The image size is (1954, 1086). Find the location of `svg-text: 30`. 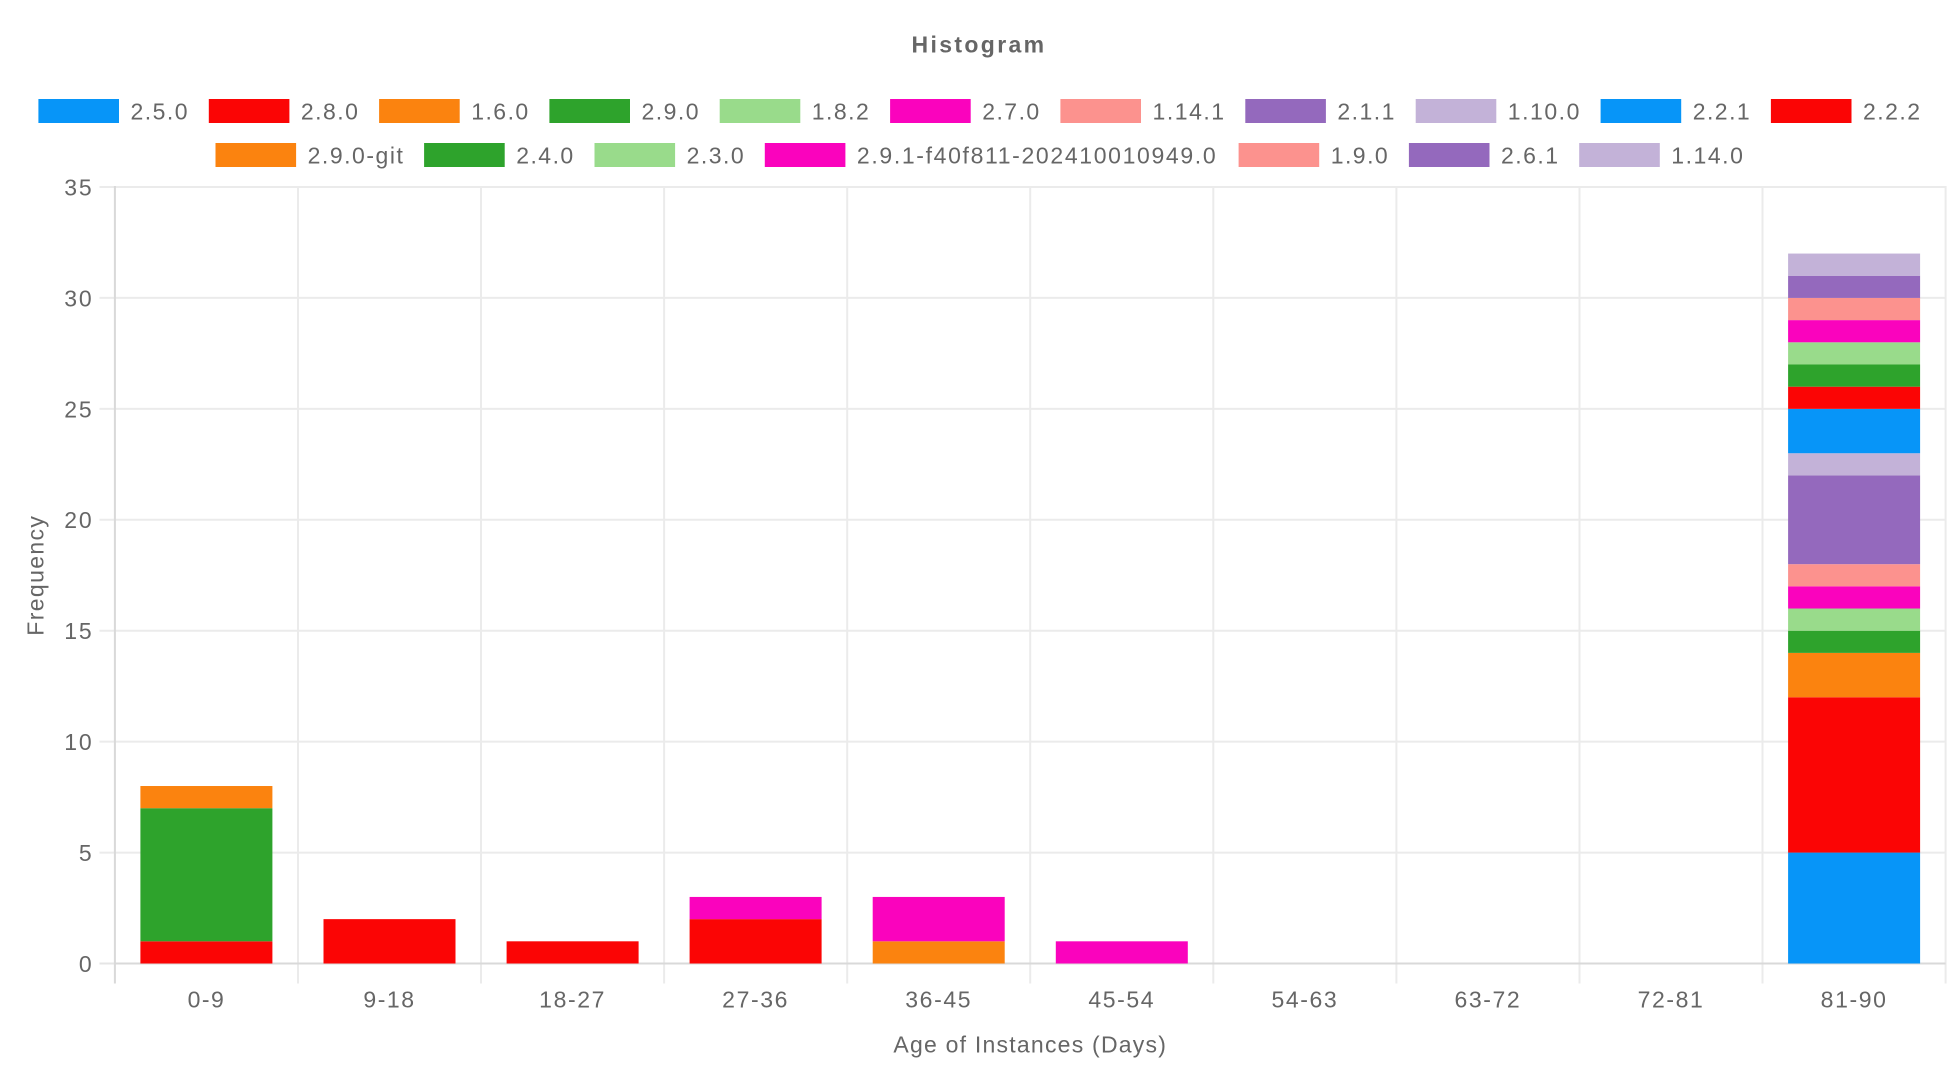

svg-text: 30 is located at coordinates (78, 298).